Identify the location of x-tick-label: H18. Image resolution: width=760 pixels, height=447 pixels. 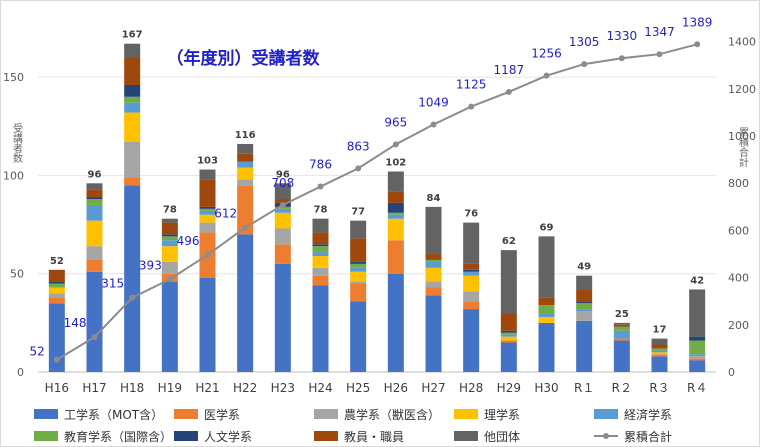
(132, 388).